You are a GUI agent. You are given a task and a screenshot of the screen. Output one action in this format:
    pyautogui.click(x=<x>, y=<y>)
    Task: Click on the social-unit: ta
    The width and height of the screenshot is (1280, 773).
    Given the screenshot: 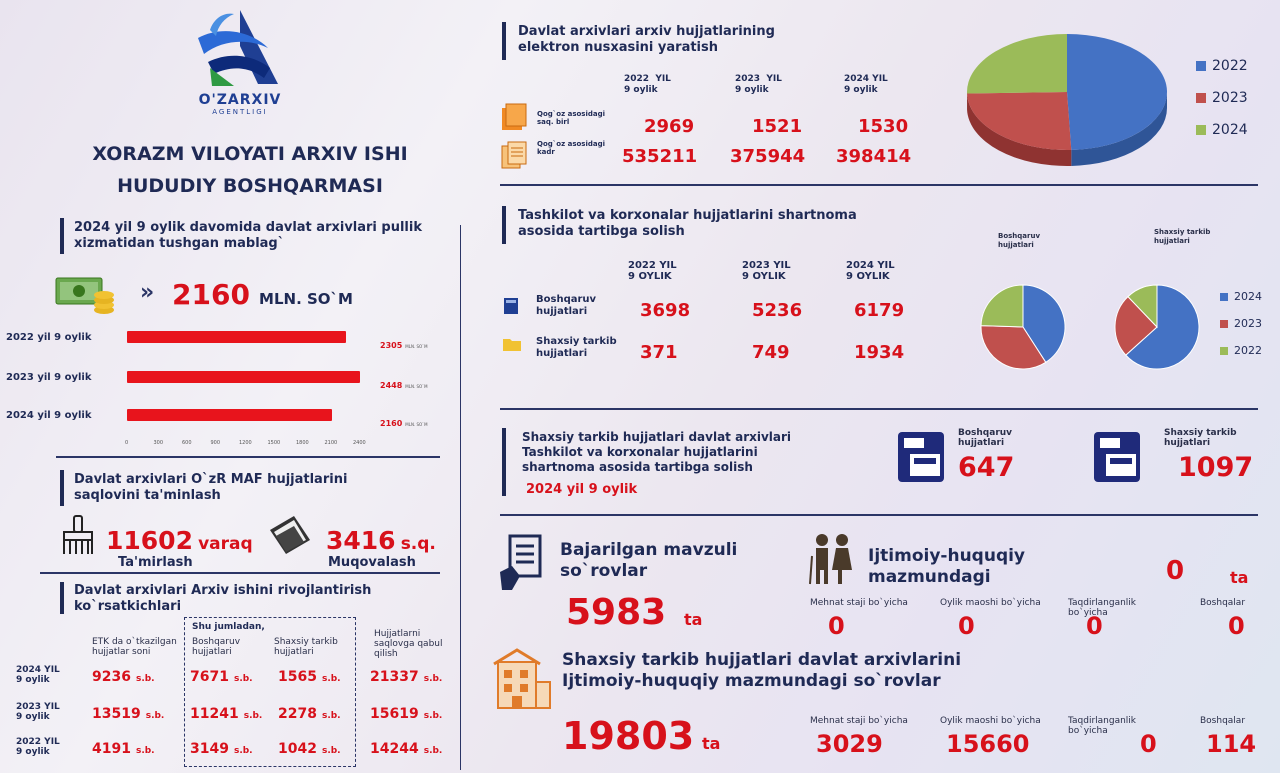 What is the action you would take?
    pyautogui.click(x=1239, y=577)
    